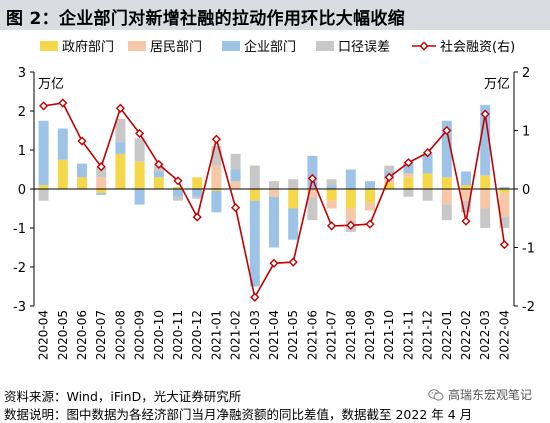 The image size is (550, 423). What do you see at coordinates (101, 335) in the screenshot?
I see `x-tick-label: 2020-07` at bounding box center [101, 335].